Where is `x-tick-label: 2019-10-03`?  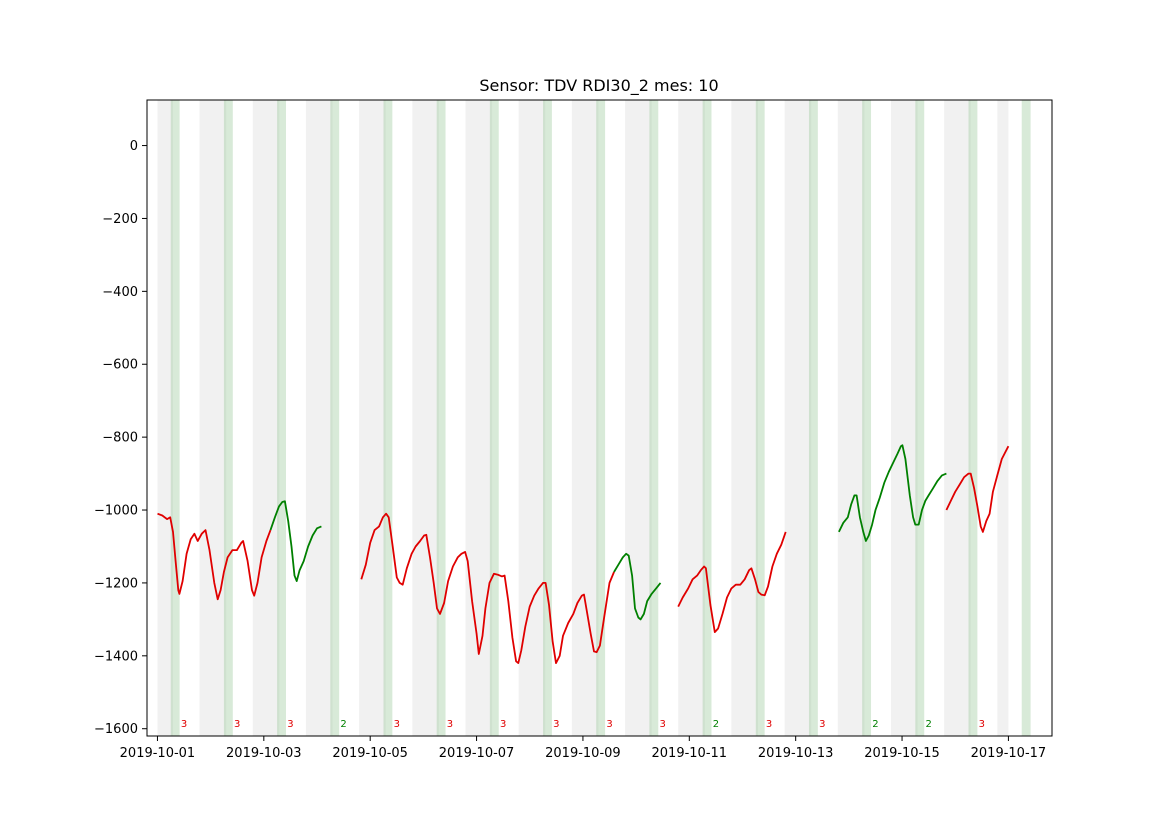
x-tick-label: 2019-10-03 is located at coordinates (264, 753).